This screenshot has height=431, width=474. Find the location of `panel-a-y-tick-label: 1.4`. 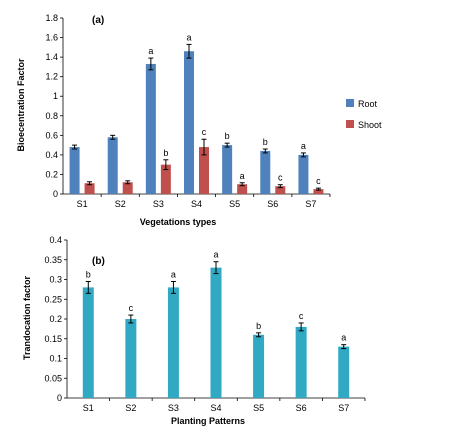

panel-a-y-tick-label: 1.4 is located at coordinates (51, 57).